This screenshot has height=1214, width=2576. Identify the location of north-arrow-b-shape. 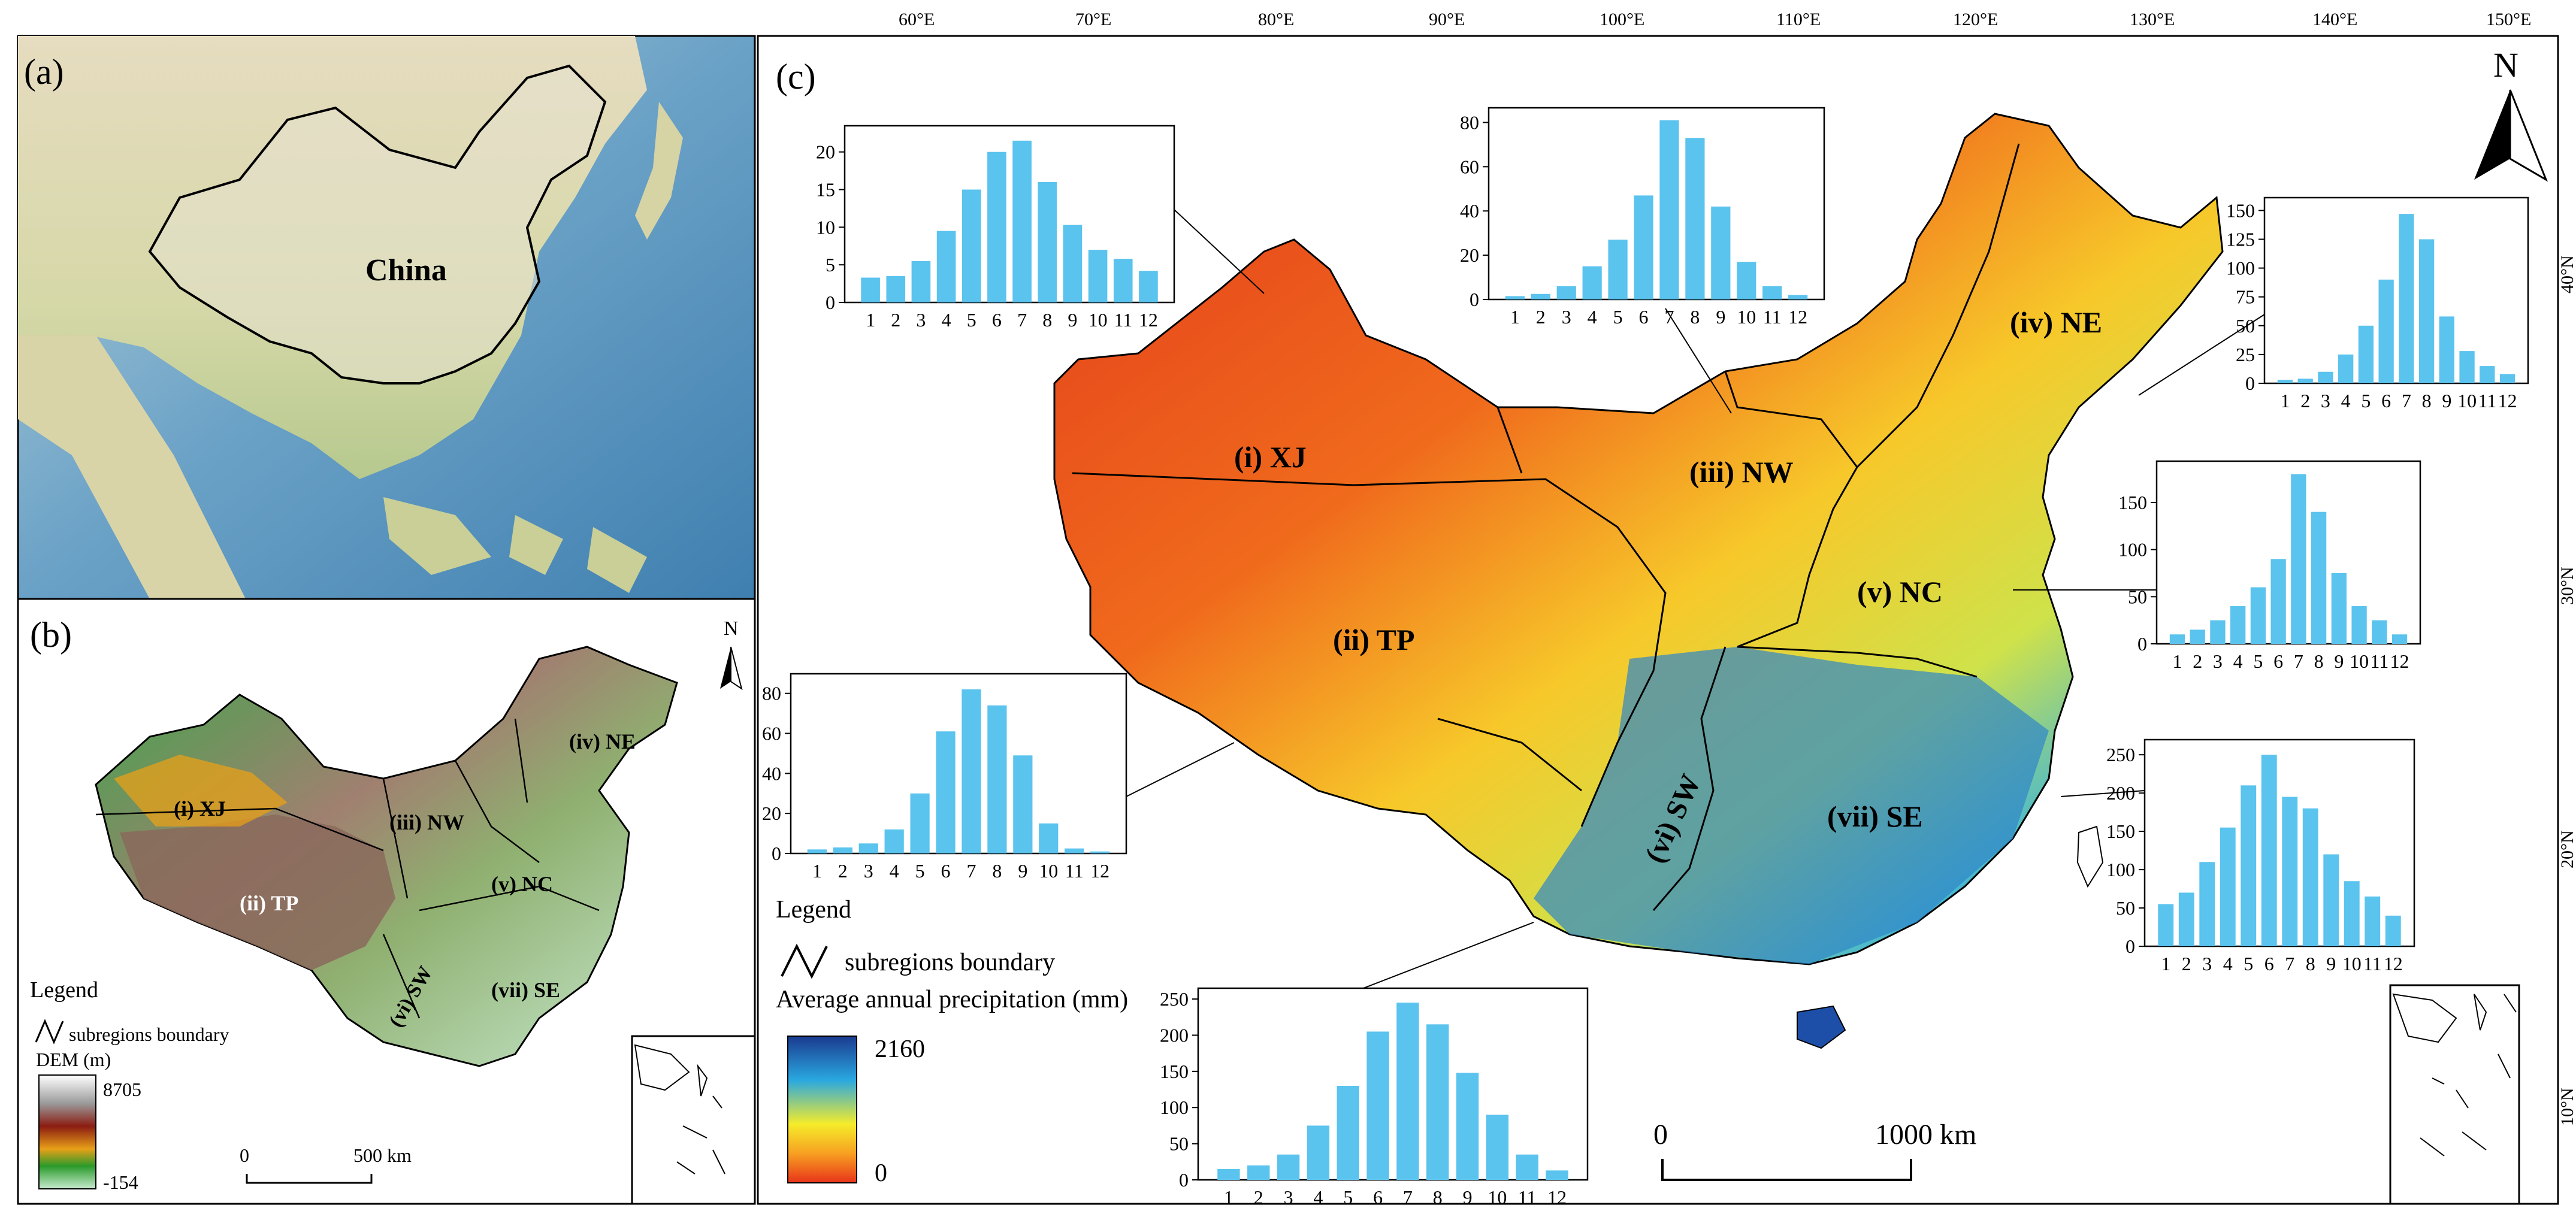
(725, 668).